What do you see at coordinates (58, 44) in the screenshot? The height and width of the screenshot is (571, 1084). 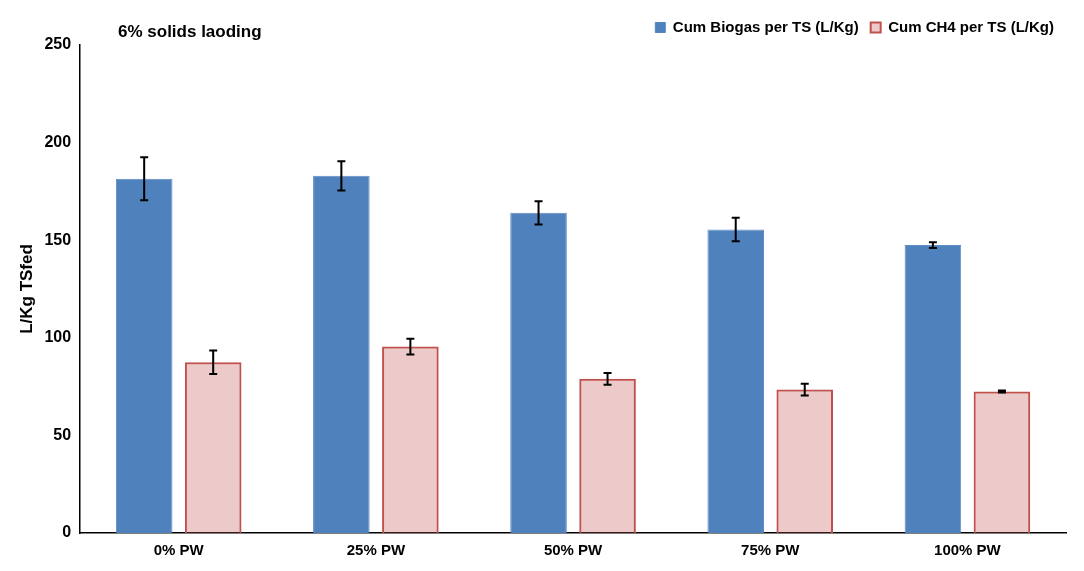 I see `y-tick-label: 250` at bounding box center [58, 44].